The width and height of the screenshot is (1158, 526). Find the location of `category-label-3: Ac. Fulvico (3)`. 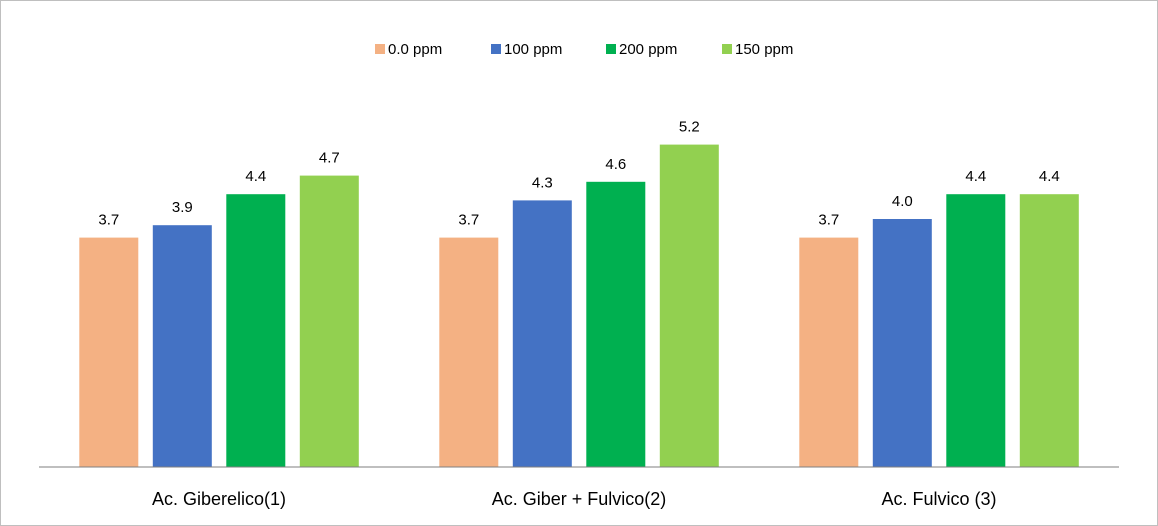

category-label-3: Ac. Fulvico (3) is located at coordinates (938, 499).